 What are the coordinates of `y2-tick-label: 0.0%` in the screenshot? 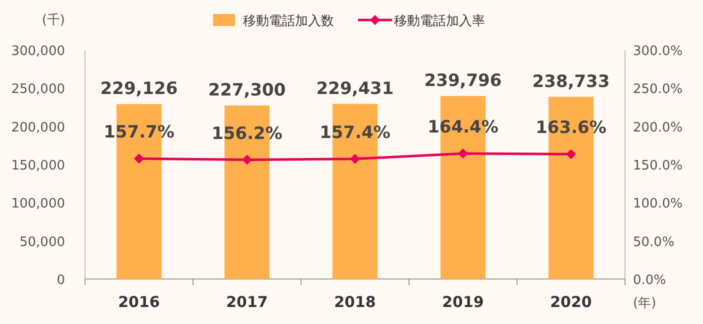 It's located at (649, 280).